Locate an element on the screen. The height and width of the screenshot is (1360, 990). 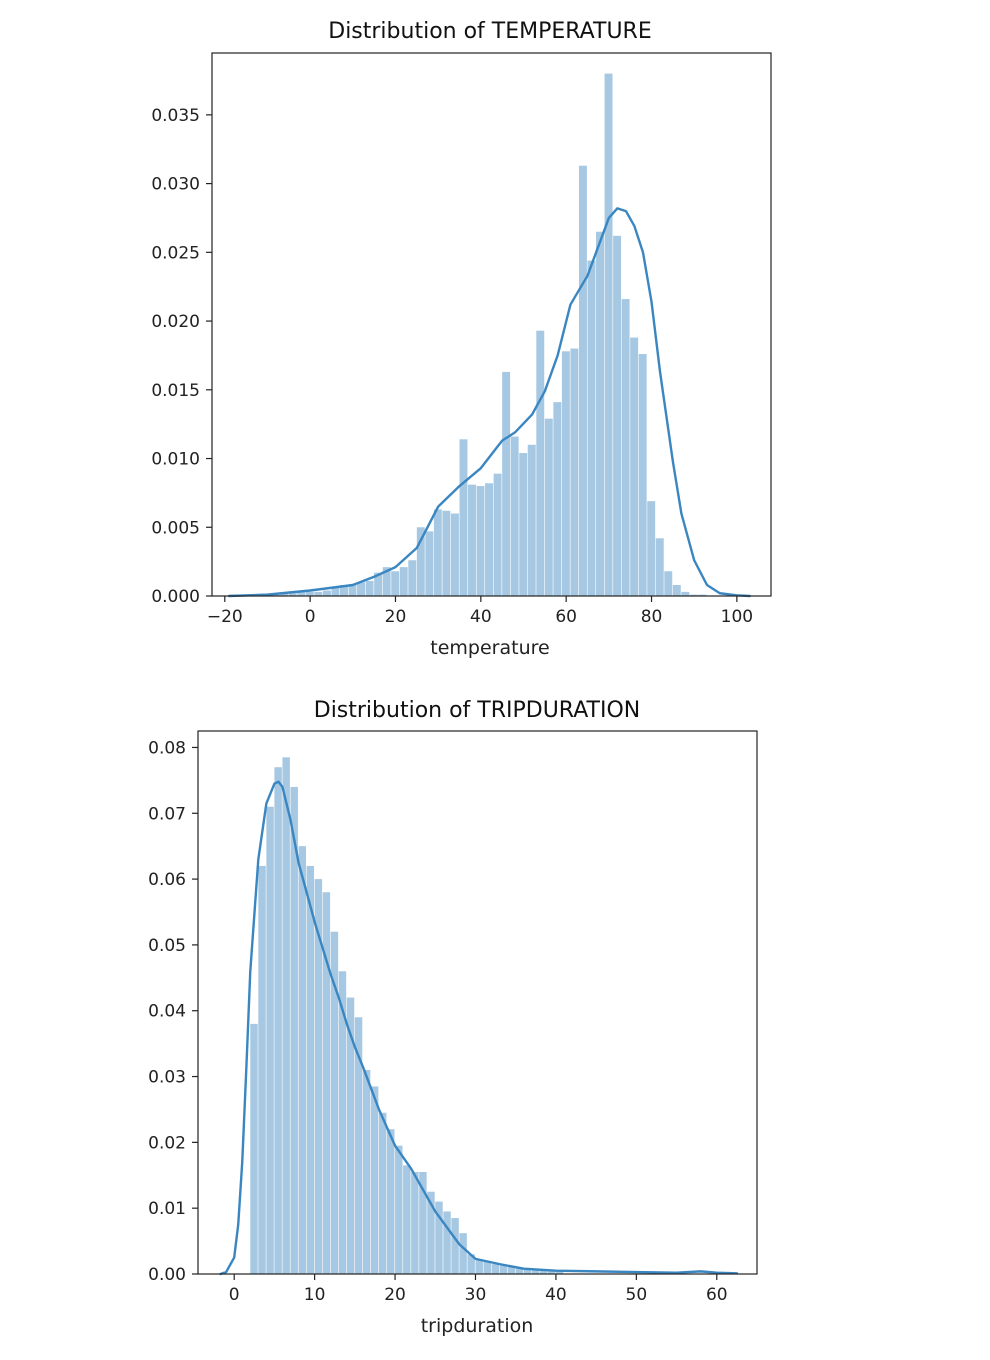
x-tick-label: 80 is located at coordinates (652, 617).